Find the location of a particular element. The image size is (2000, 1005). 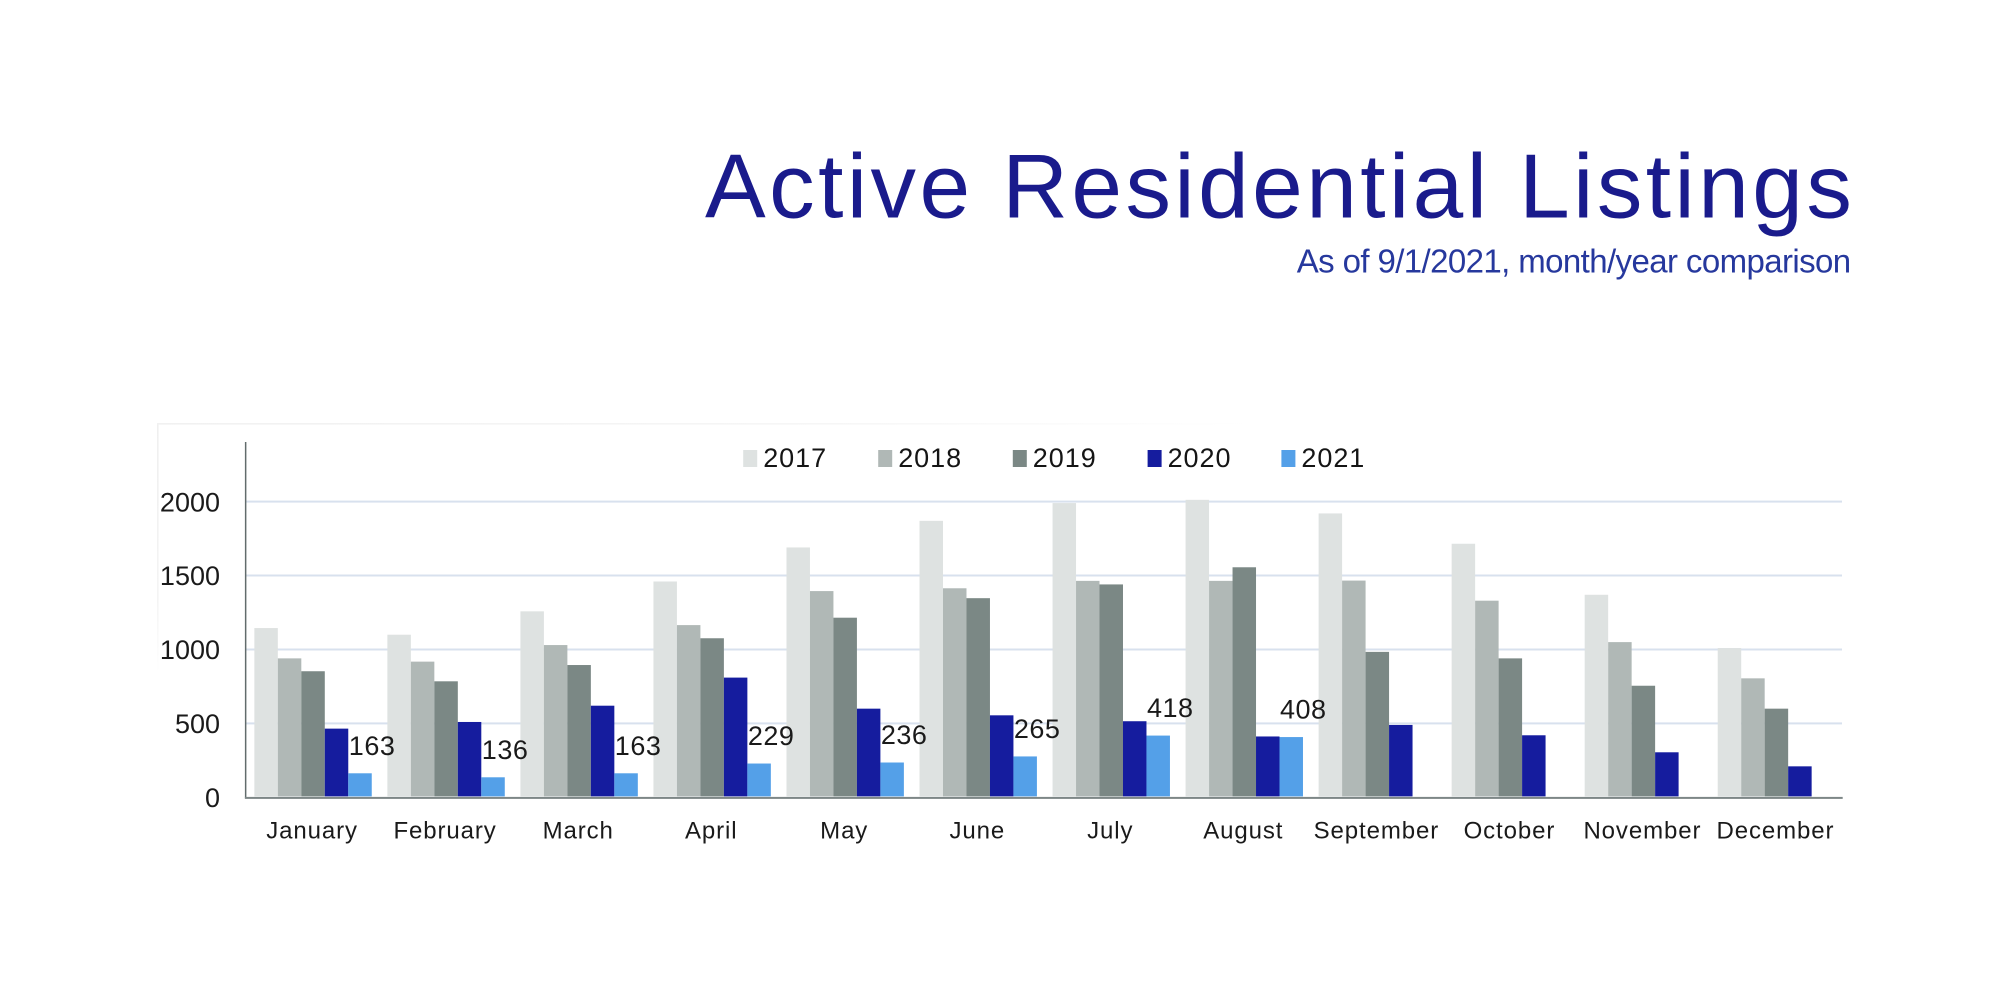

svg-text: 2020 is located at coordinates (1200, 458).